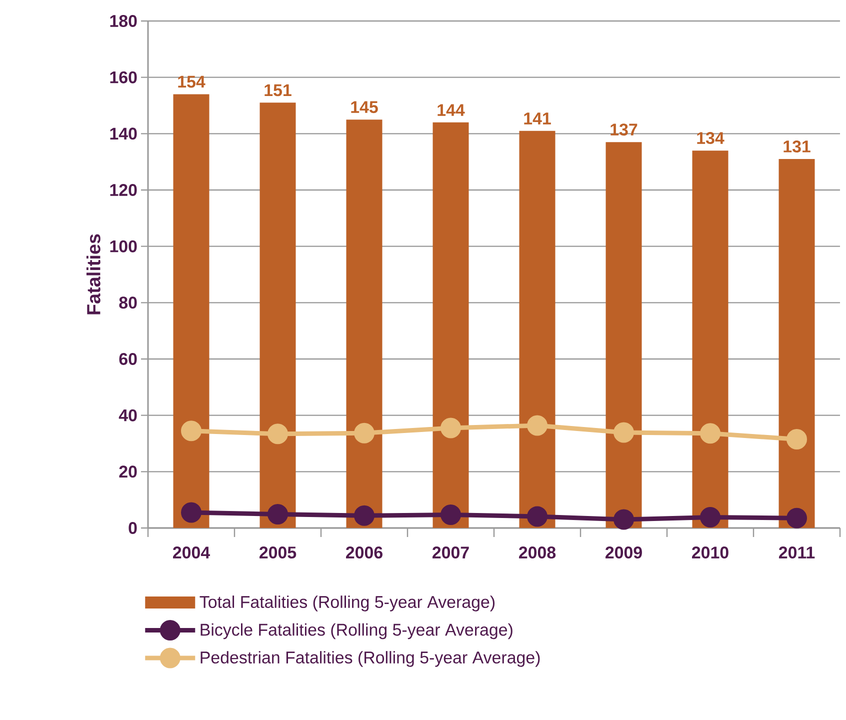 This screenshot has width=846, height=720. I want to click on data-label: 141, so click(537, 118).